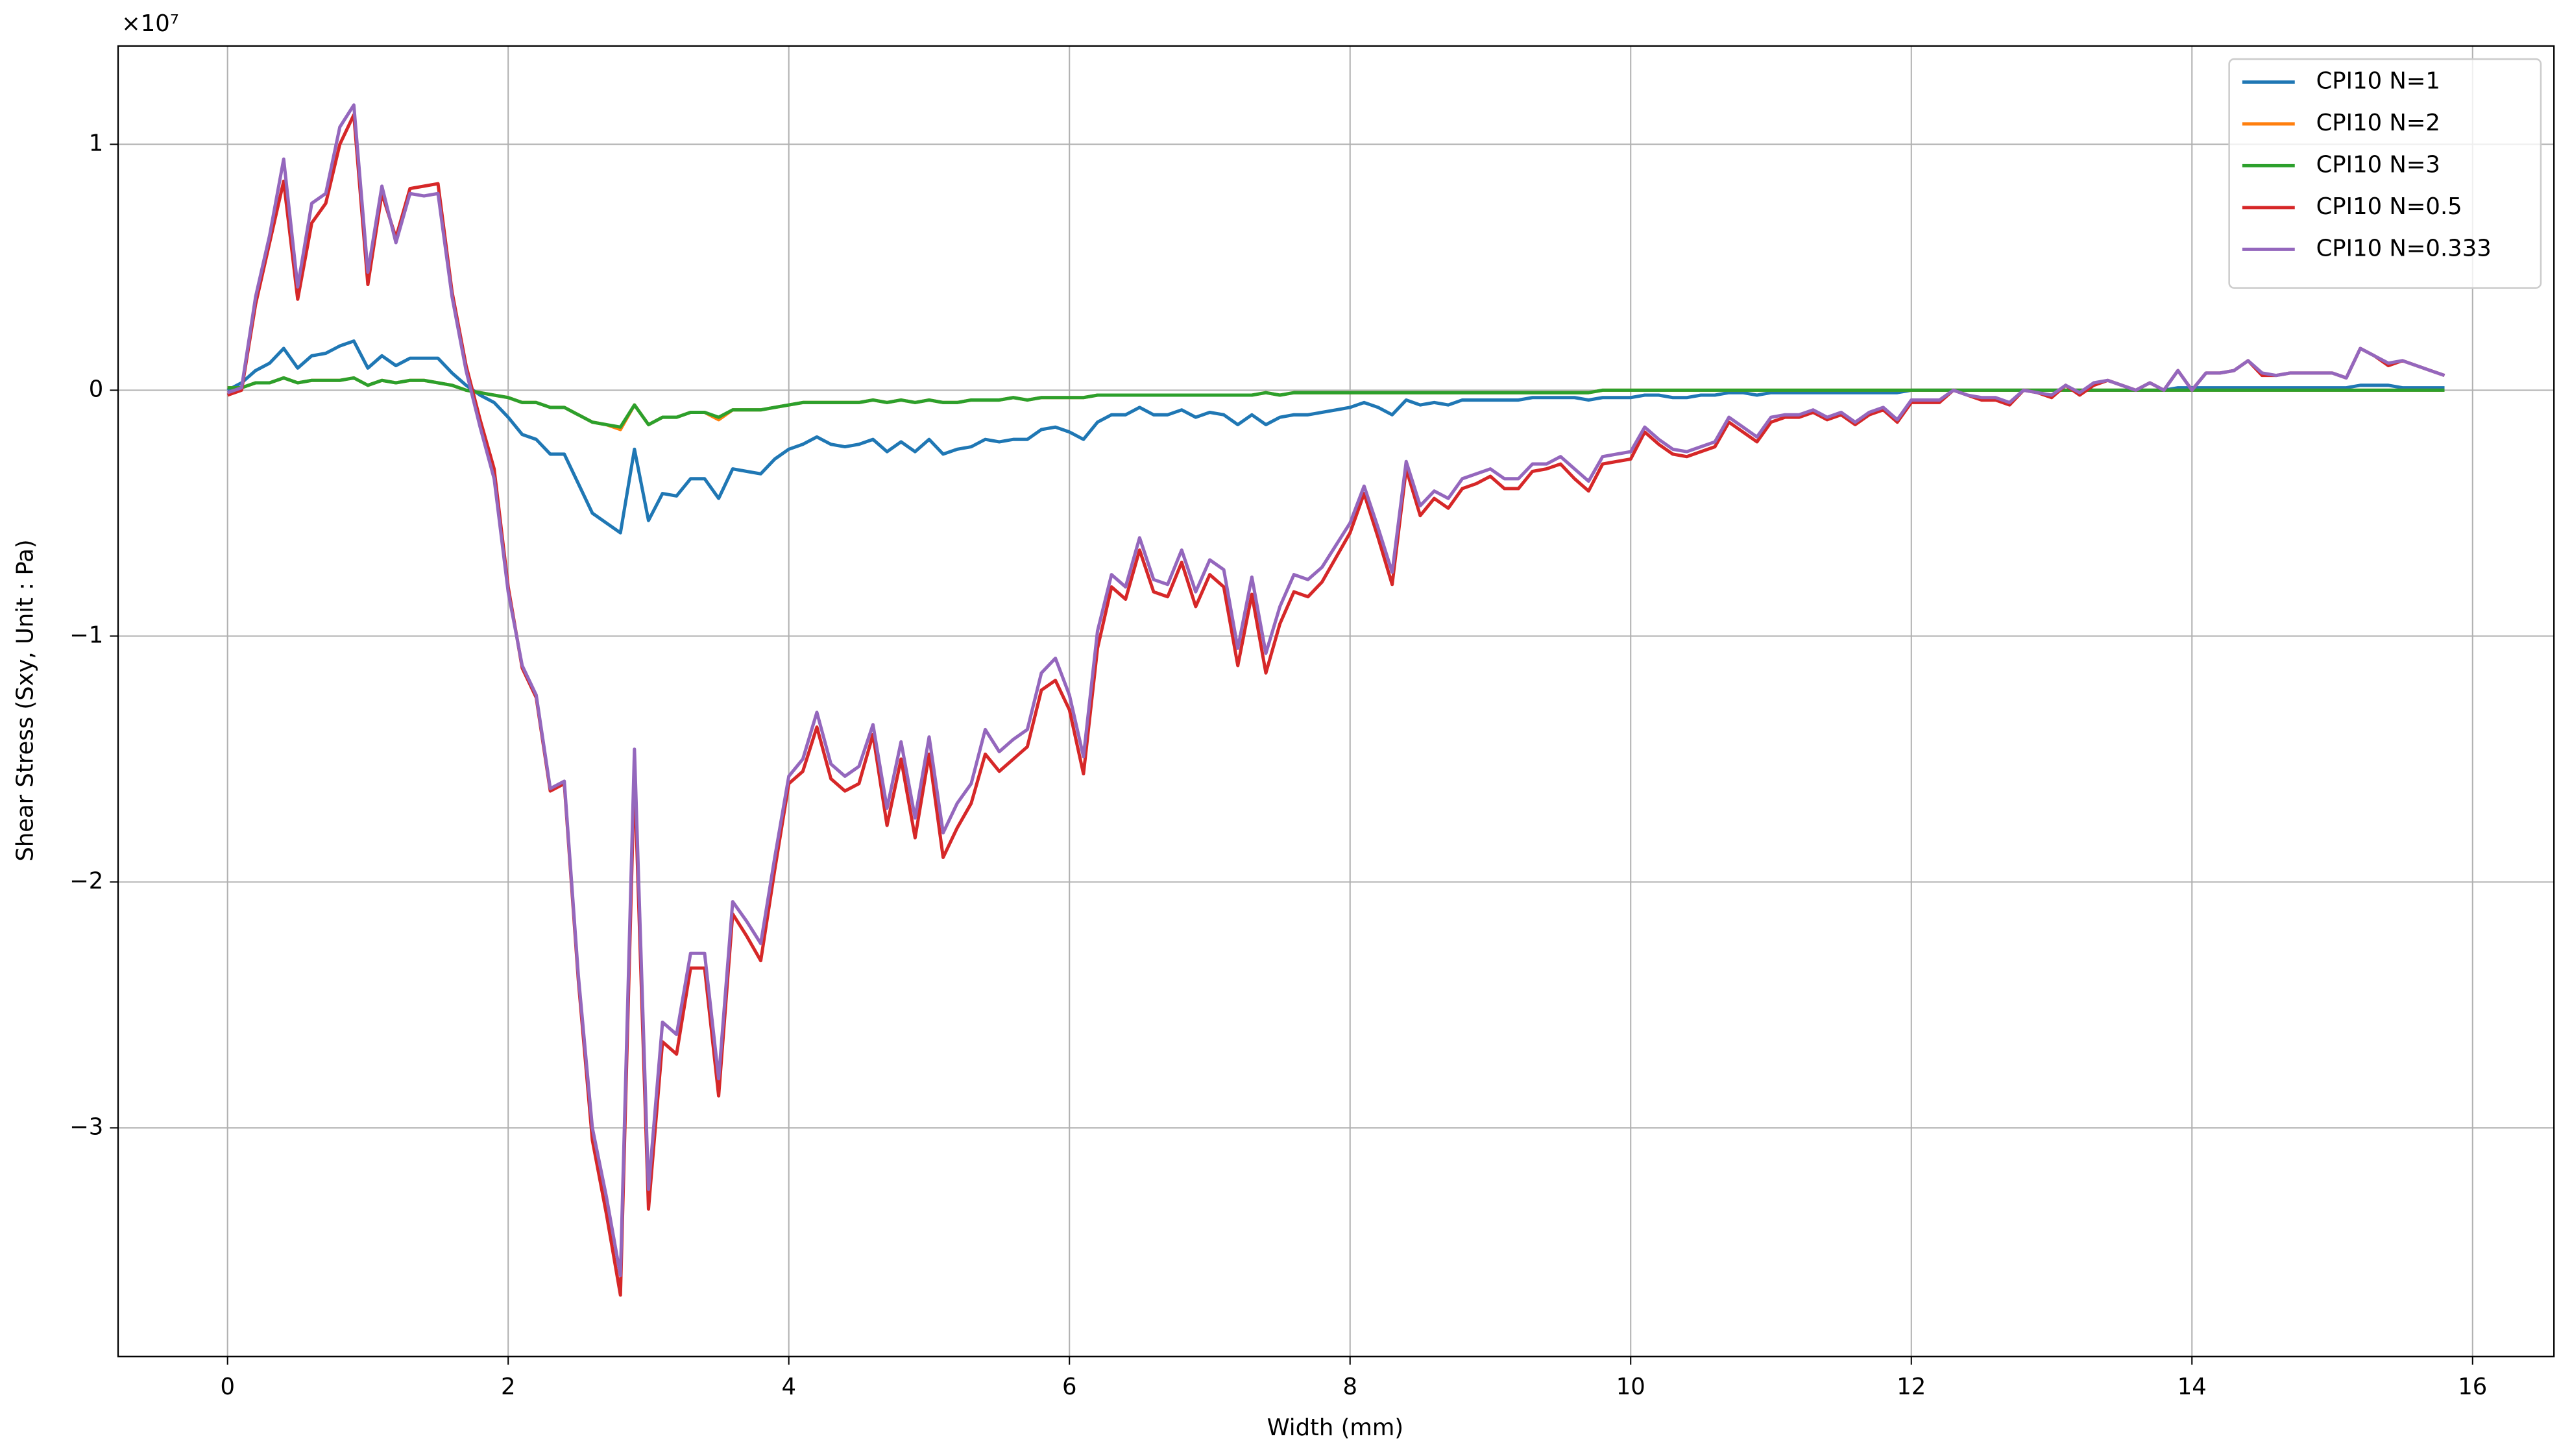 The height and width of the screenshot is (1456, 2572). Describe the element at coordinates (2378, 164) in the screenshot. I see `legend-label: CPI10 N=3` at that location.